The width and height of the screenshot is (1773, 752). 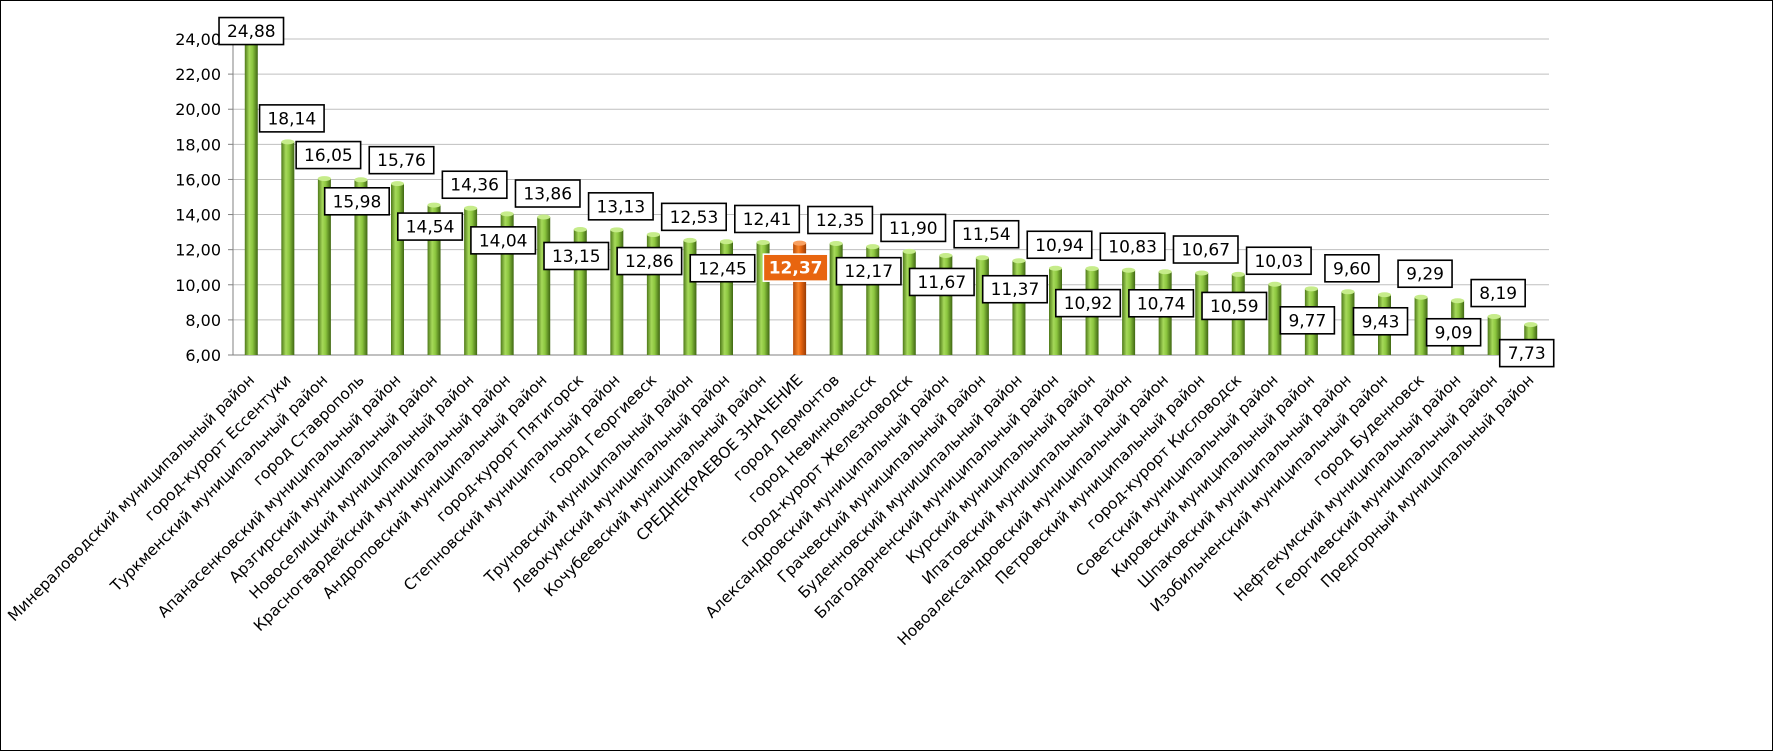 What do you see at coordinates (203, 320) in the screenshot?
I see `y-tick-label: 8,00` at bounding box center [203, 320].